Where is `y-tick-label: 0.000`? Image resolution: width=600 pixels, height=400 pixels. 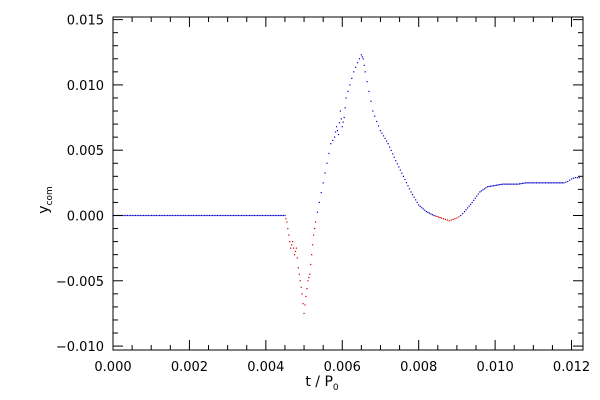 y-tick-label: 0.000 is located at coordinates (85, 216).